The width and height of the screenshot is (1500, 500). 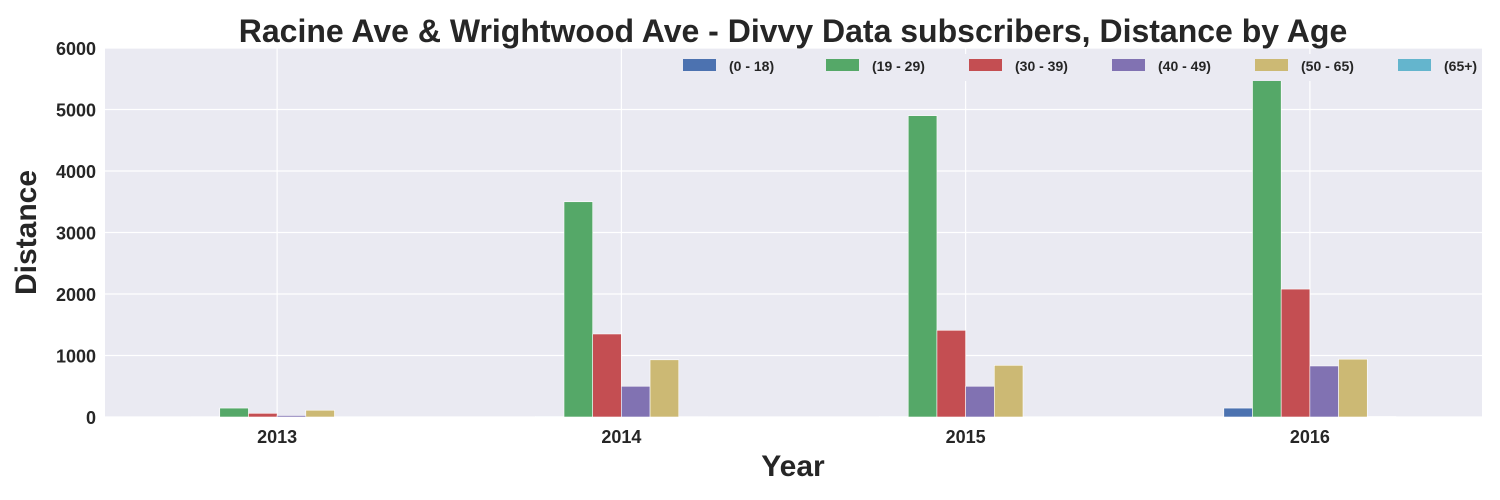 What do you see at coordinates (966, 437) in the screenshot?
I see `x-tick-label: 2015` at bounding box center [966, 437].